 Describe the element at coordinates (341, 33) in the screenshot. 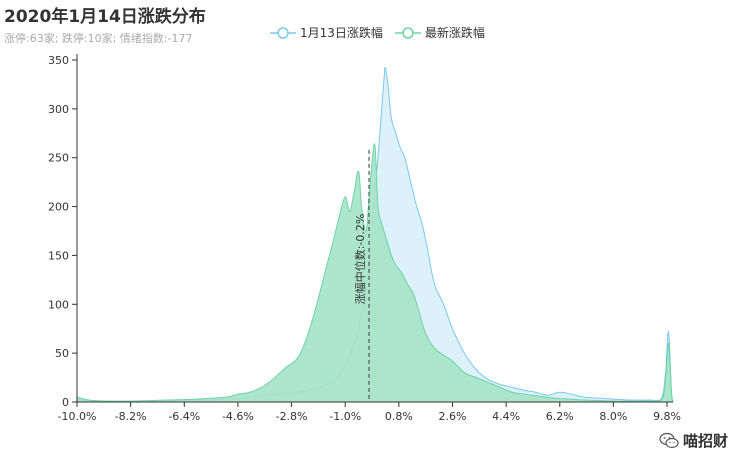

I see `legend-label-prev-day: 1月13日涨跌幅` at that location.